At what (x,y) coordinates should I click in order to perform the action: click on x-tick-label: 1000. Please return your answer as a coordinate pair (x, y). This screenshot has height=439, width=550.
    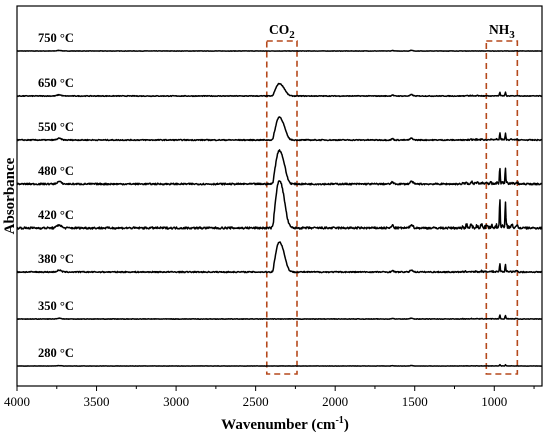
    Looking at the image, I should click on (494, 401).